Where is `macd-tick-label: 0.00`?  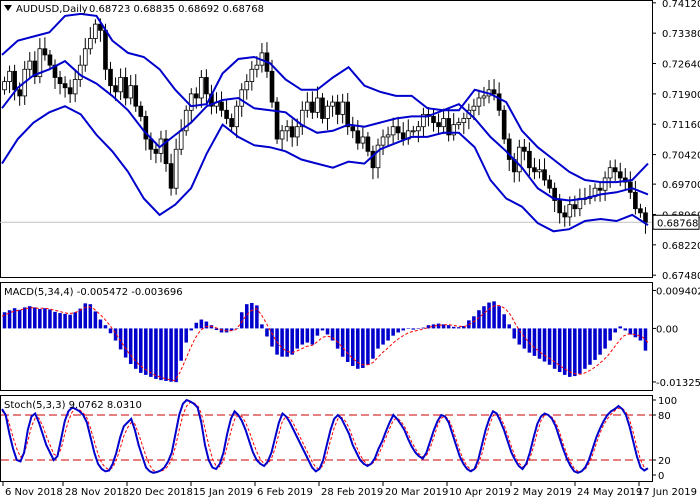
macd-tick-label: 0.00 is located at coordinates (667, 329).